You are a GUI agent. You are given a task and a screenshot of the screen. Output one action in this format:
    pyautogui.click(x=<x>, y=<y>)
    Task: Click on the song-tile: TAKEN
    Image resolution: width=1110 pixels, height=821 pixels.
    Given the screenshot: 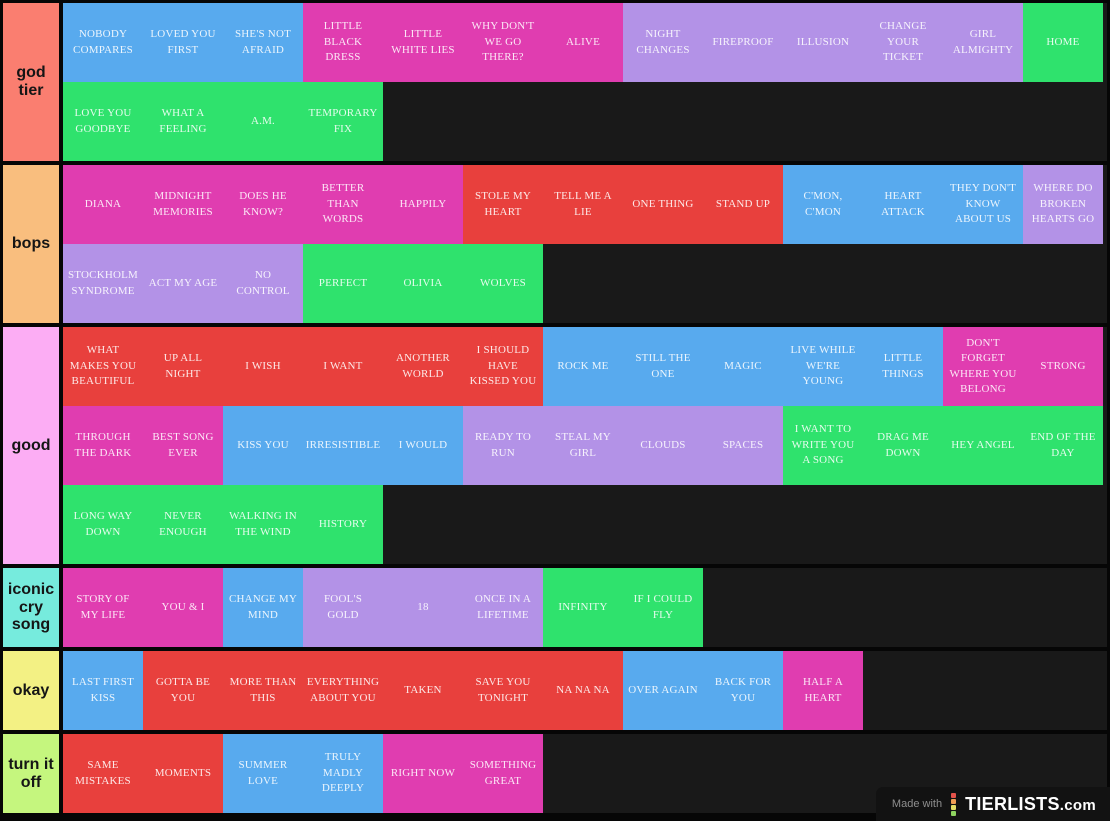 What is the action you would take?
    pyautogui.click(x=423, y=690)
    